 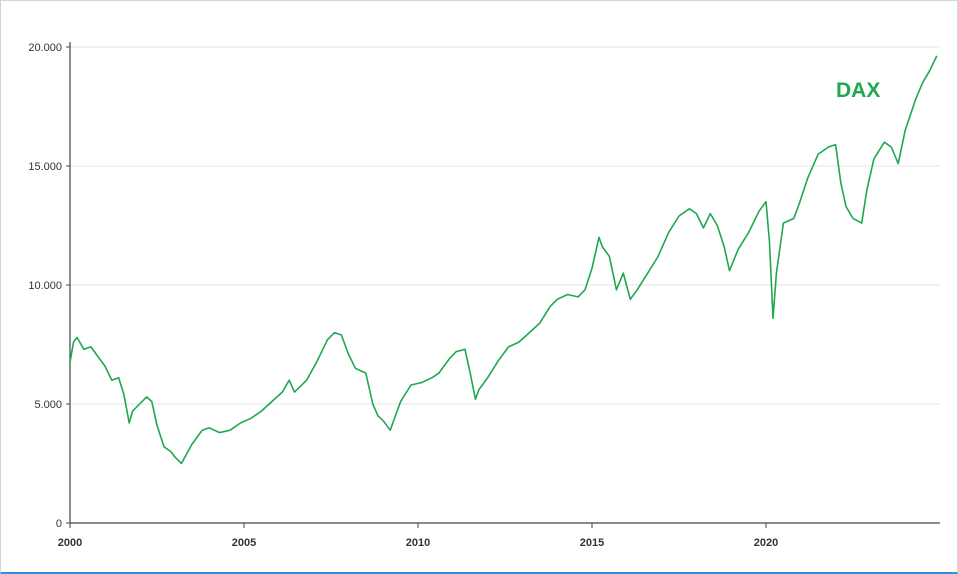 I want to click on y-tick-label-4: 20.000, so click(x=45, y=48).